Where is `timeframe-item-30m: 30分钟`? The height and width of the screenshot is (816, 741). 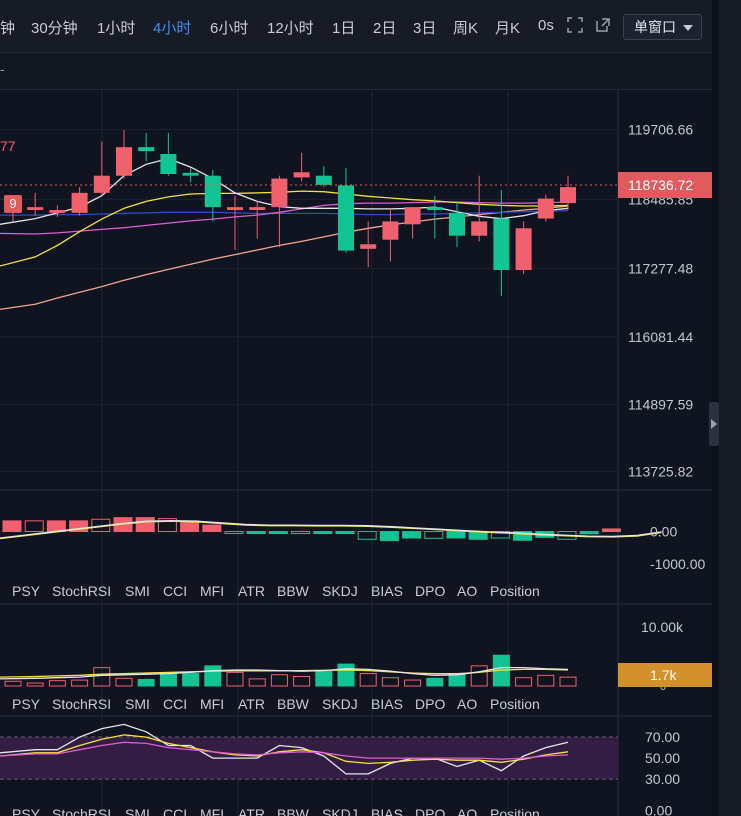
timeframe-item-30m: 30分钟 is located at coordinates (54, 28).